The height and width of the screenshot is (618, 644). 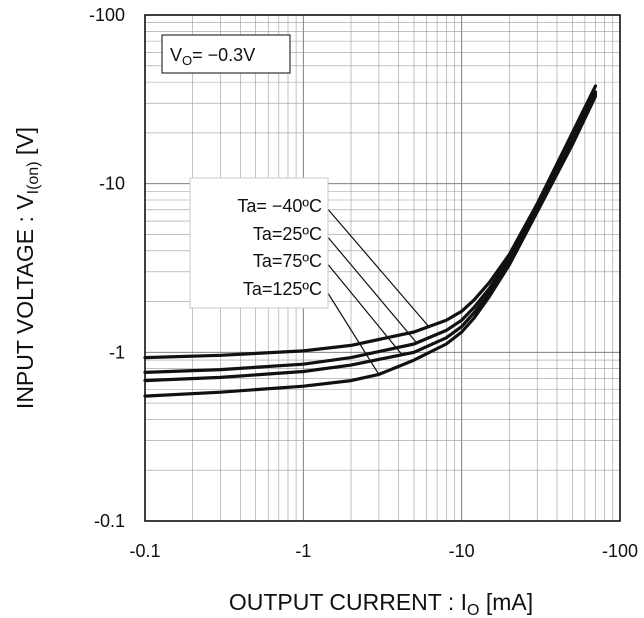 I want to click on y-tick-label: -0.1, so click(x=109, y=521).